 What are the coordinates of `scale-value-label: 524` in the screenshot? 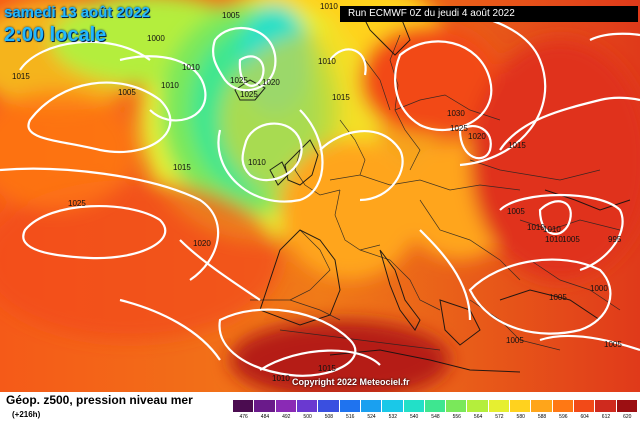 It's located at (371, 417).